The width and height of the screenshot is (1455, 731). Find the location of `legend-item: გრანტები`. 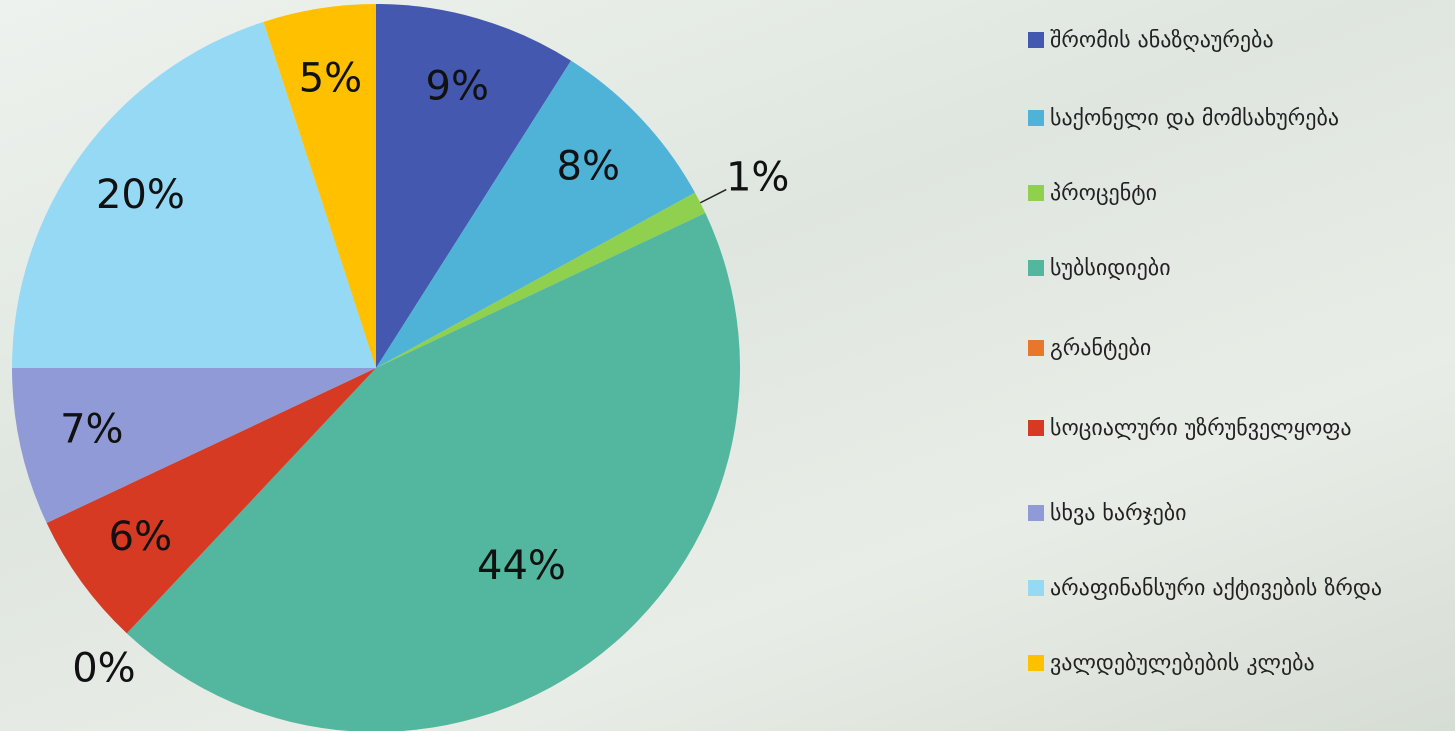

legend-item: გრანტები is located at coordinates (1238, 349).